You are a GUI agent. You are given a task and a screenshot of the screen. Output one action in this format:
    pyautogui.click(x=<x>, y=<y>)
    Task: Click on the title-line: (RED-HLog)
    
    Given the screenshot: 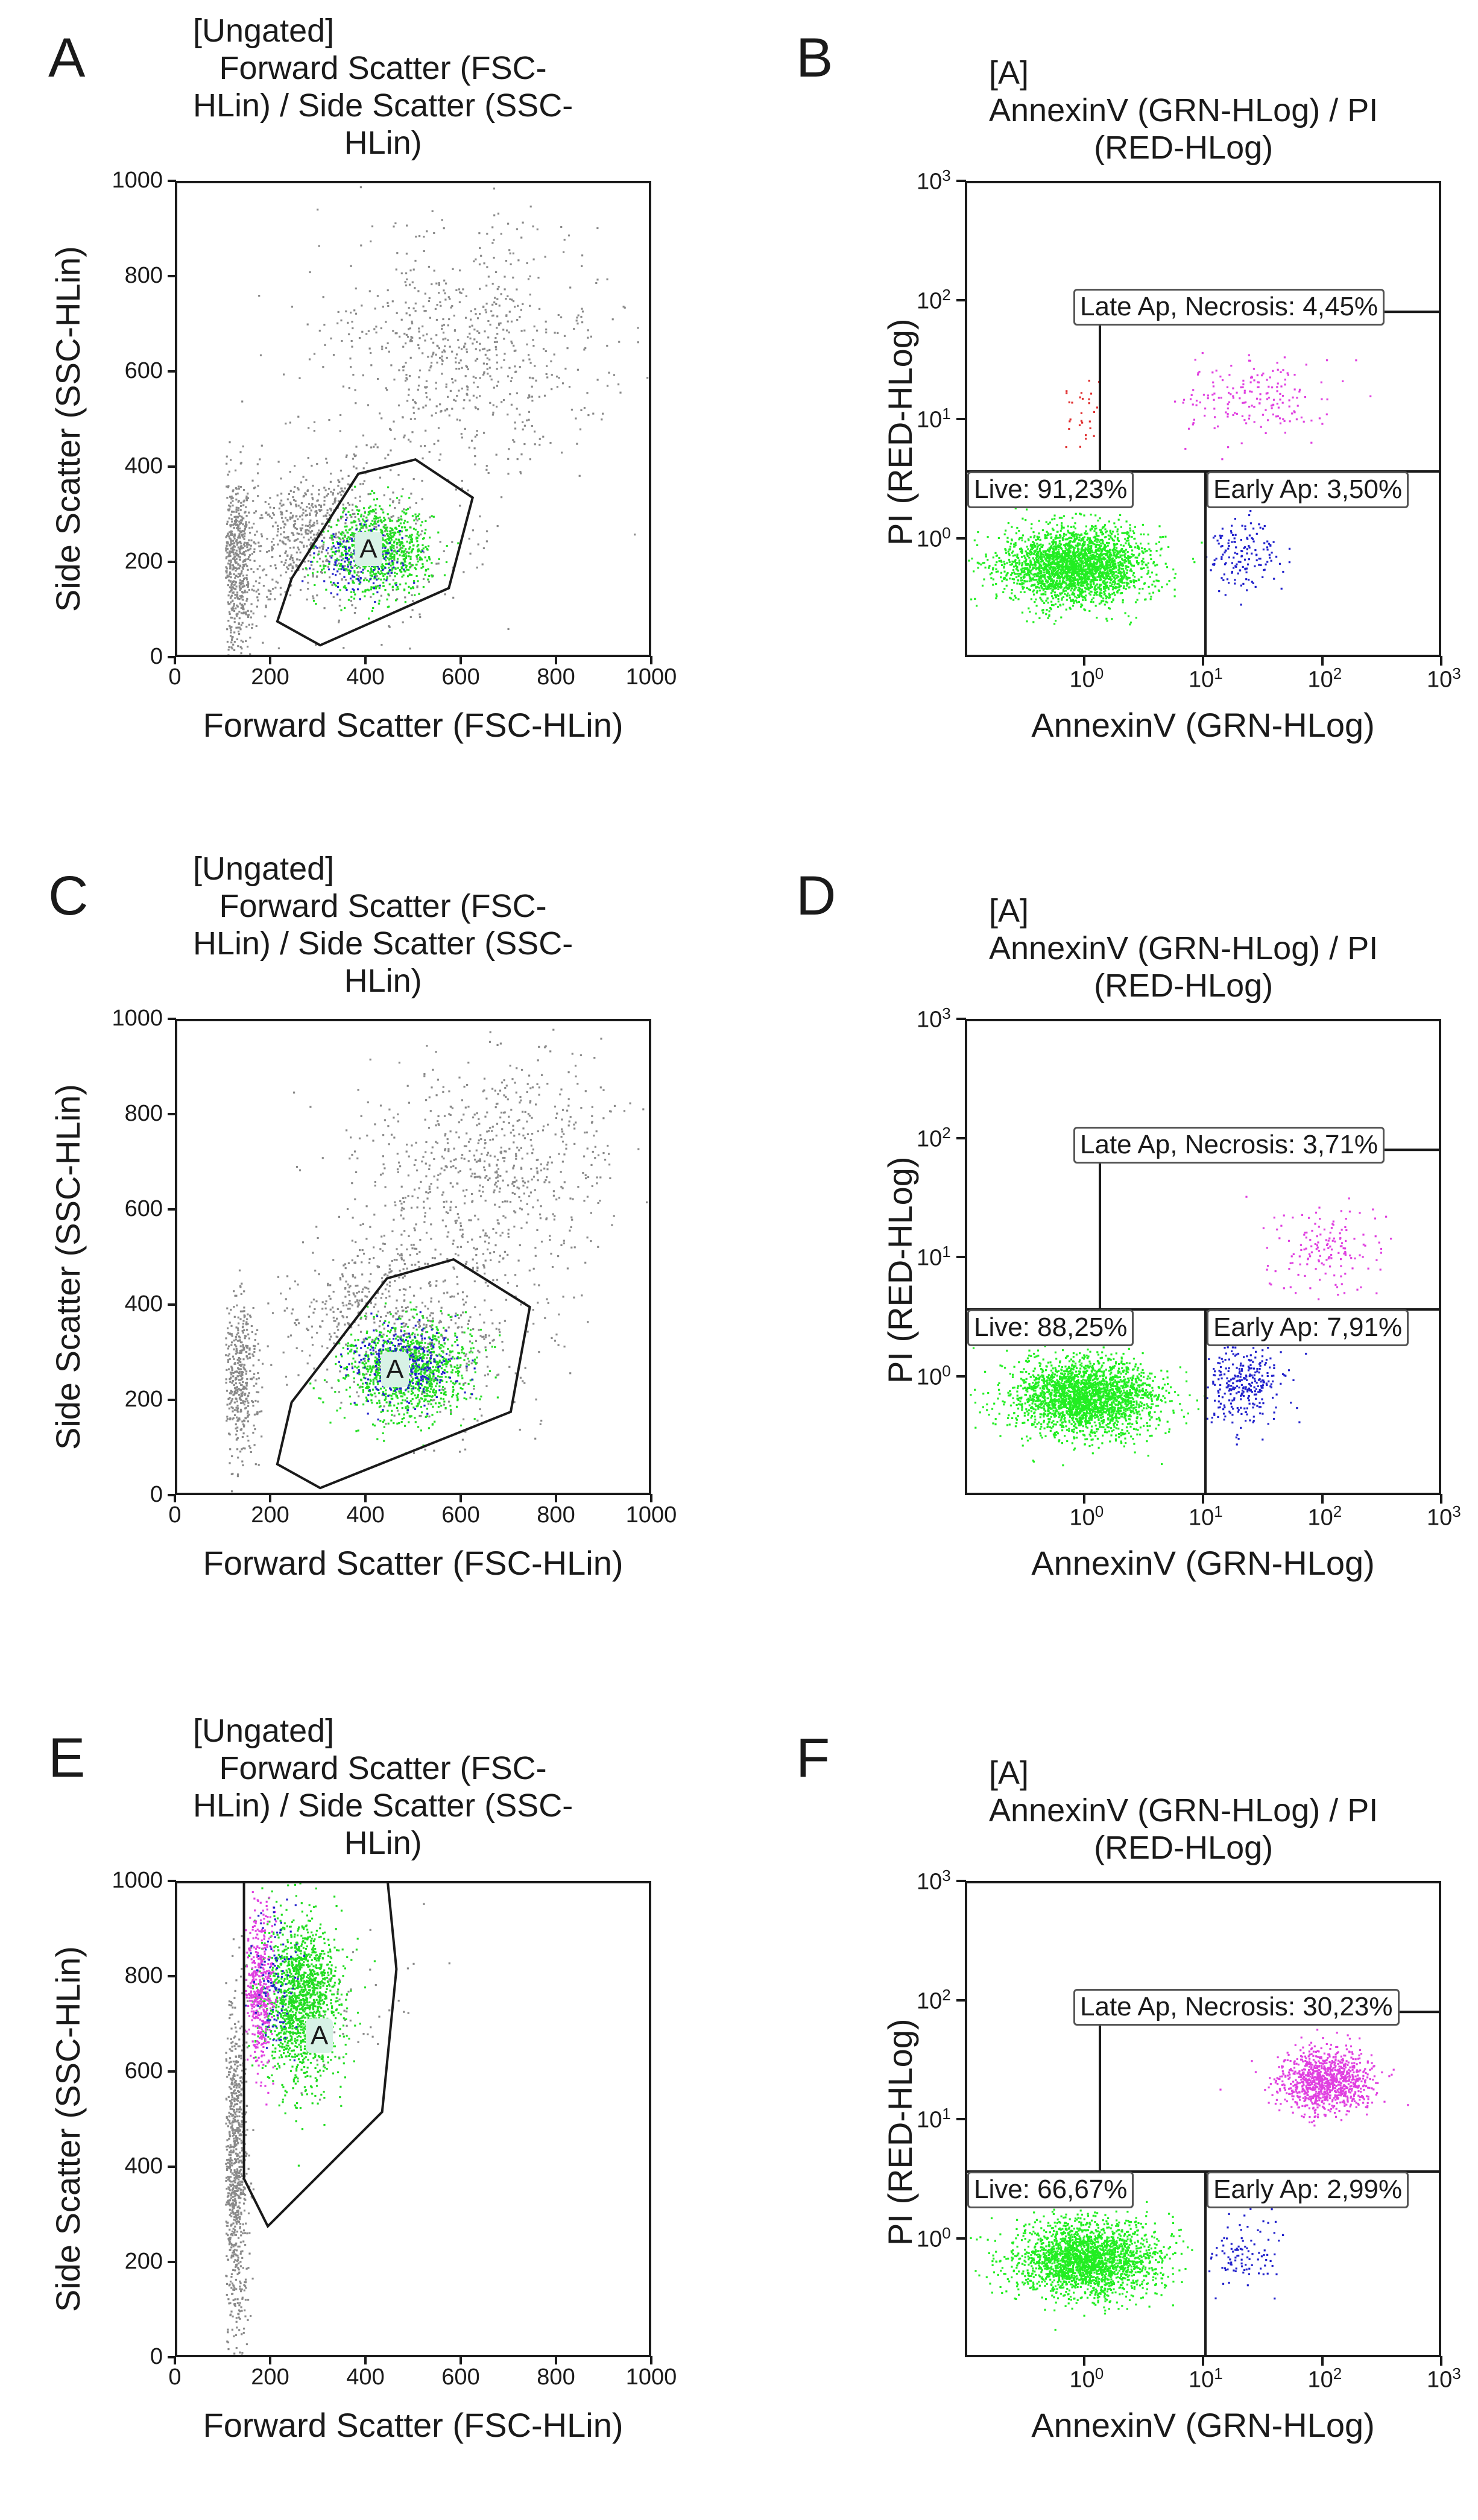 What is the action you would take?
    pyautogui.click(x=1183, y=148)
    